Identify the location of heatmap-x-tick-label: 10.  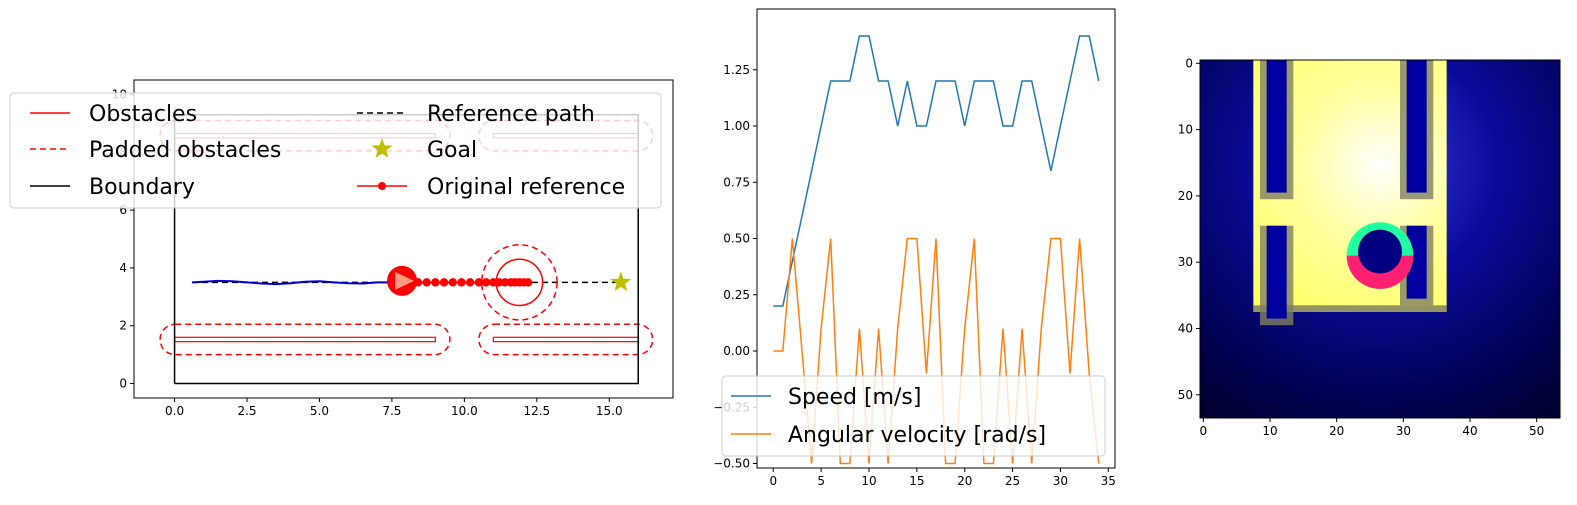
(1269, 431).